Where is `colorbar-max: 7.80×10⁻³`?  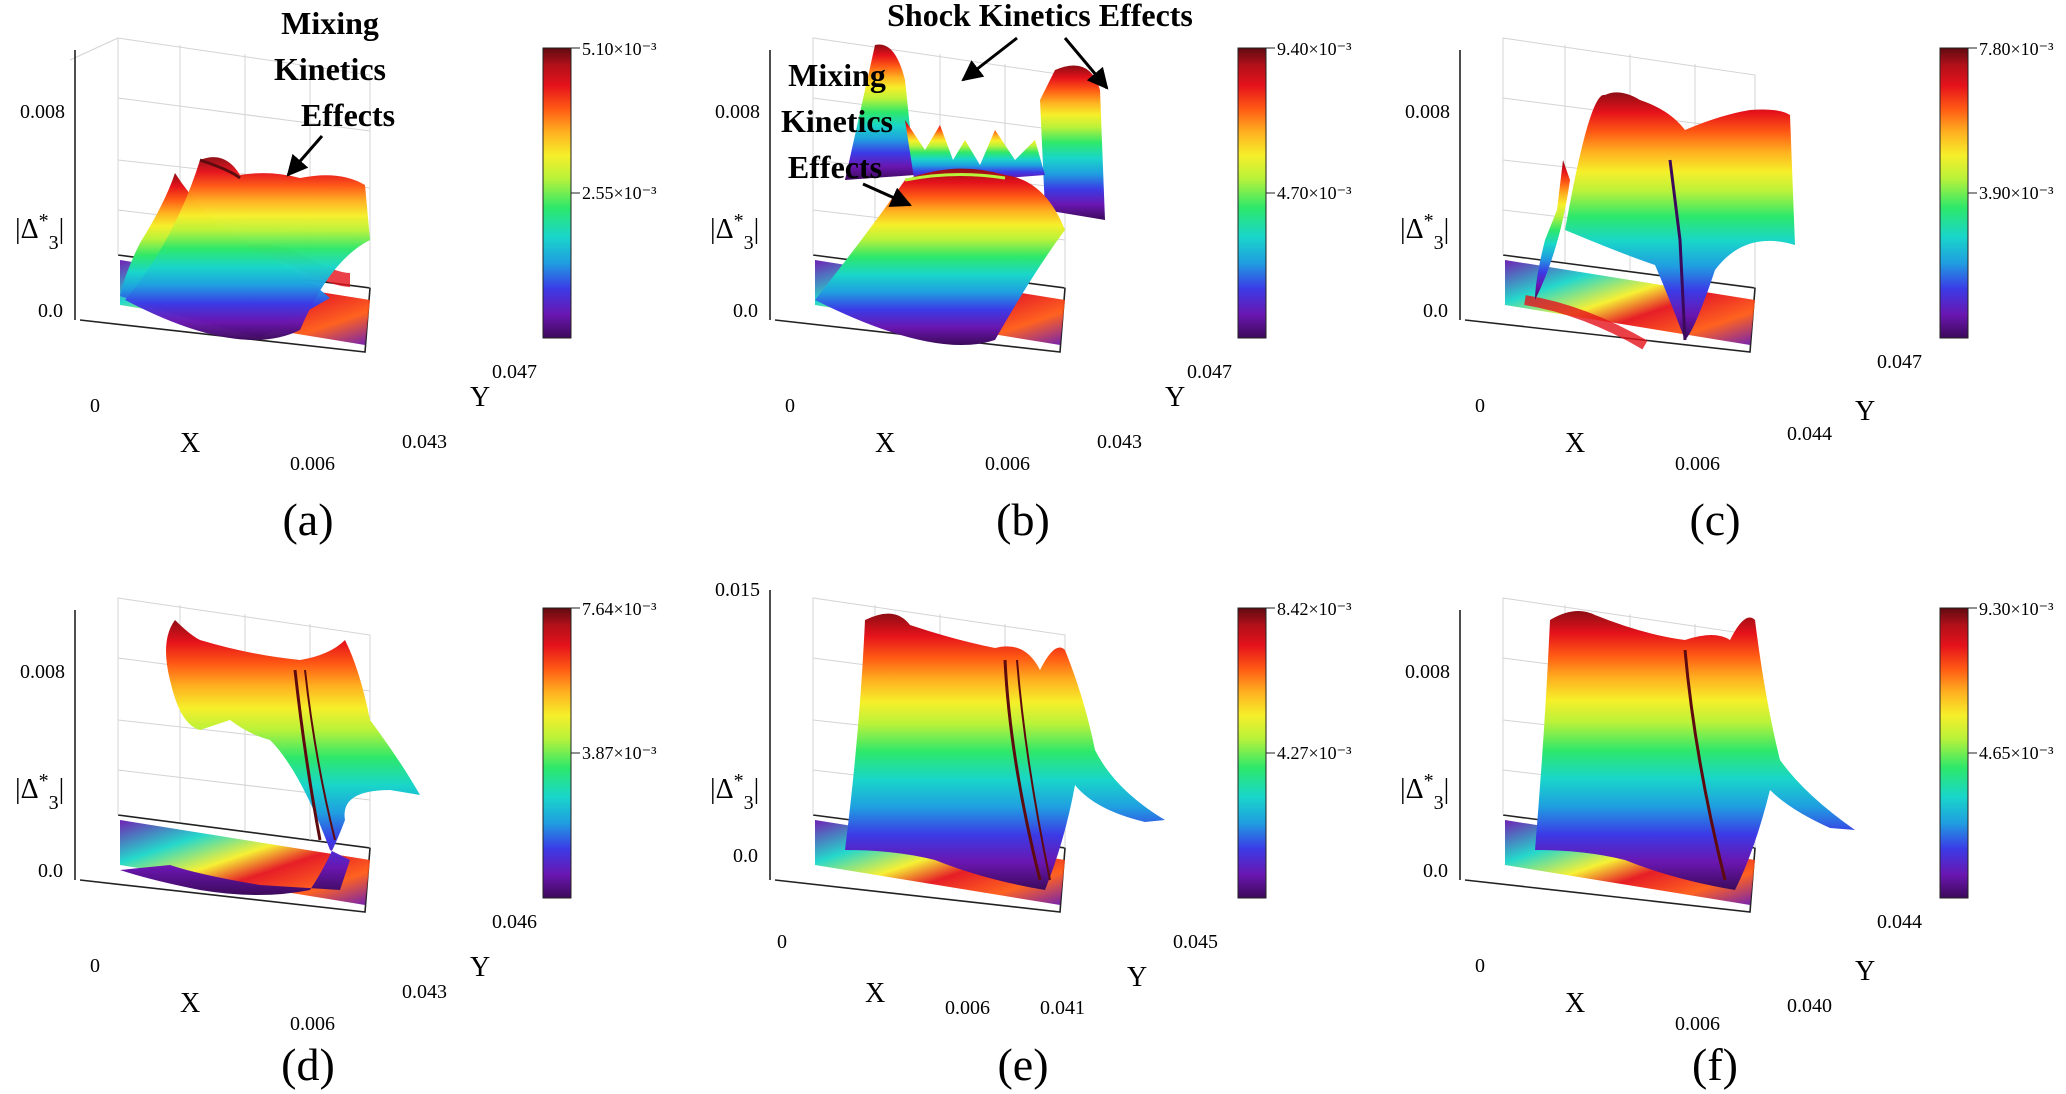
colorbar-max: 7.80×10⁻³ is located at coordinates (2016, 49).